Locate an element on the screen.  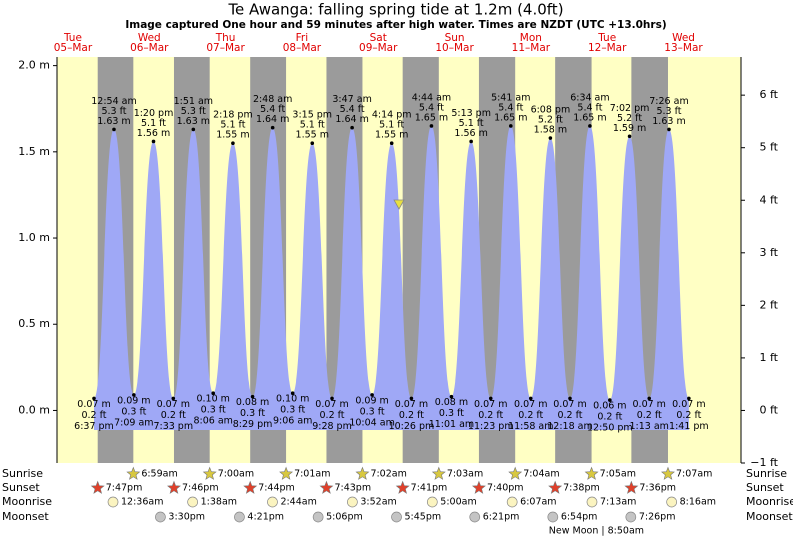
moonset-time: 6:54pm is located at coordinates (579, 517).